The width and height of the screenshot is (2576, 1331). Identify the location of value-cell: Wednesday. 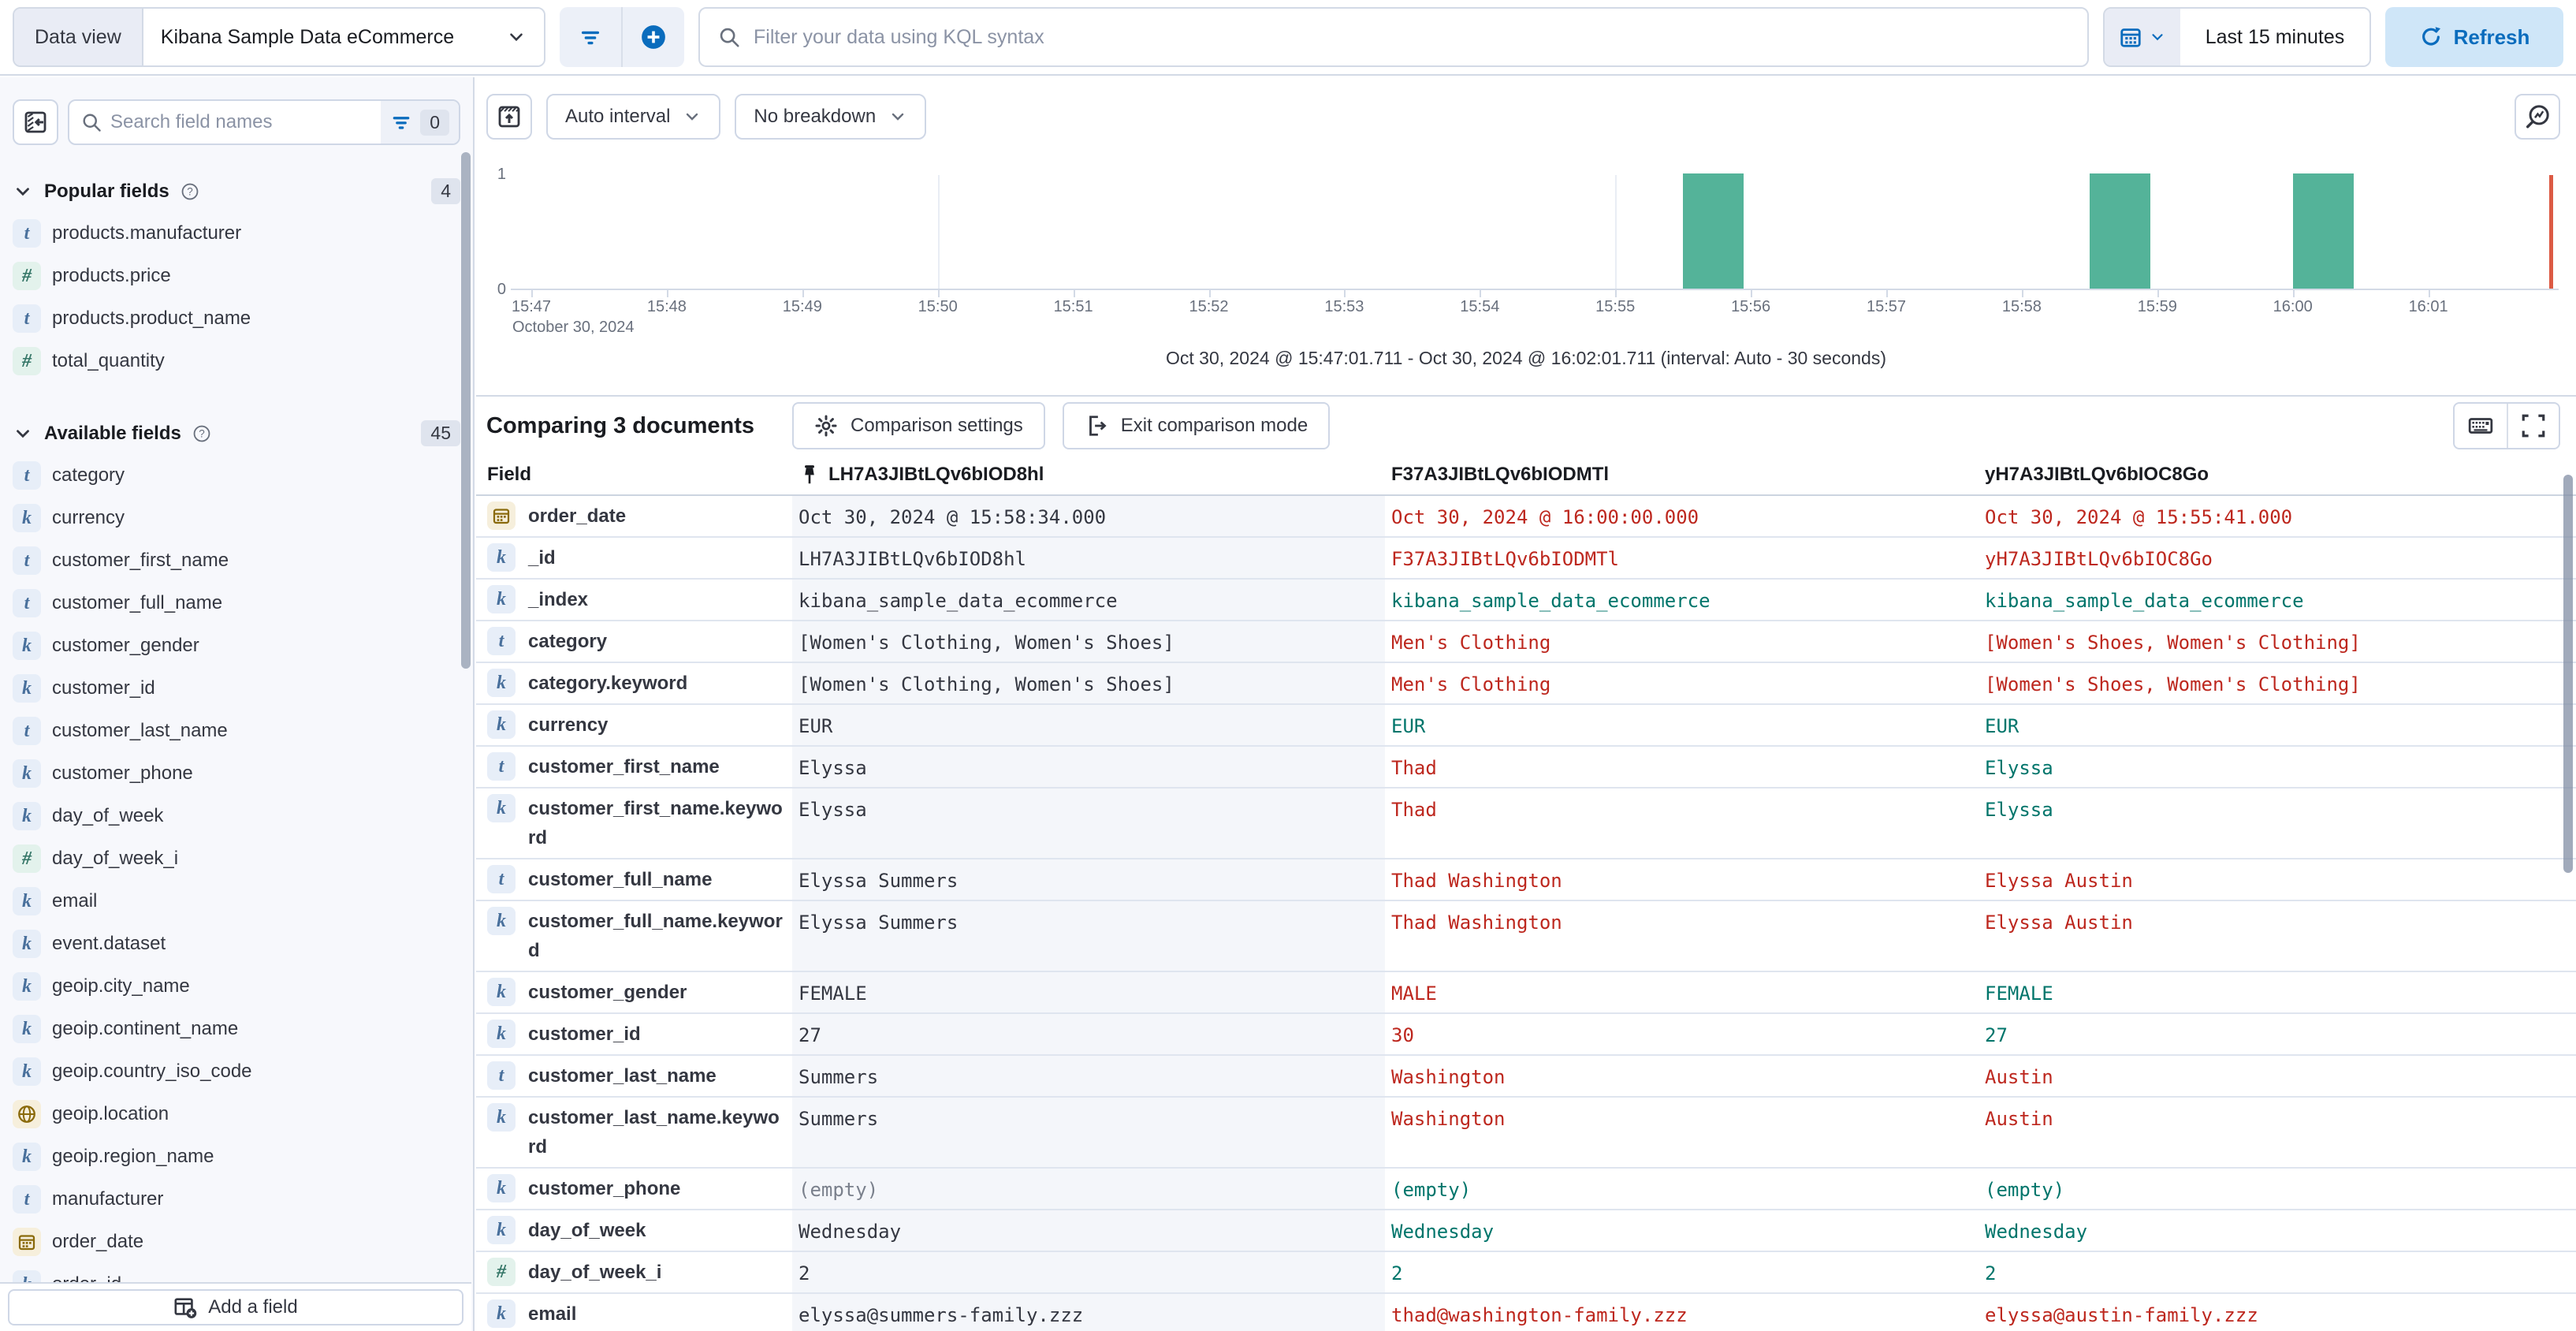
(2036, 1232).